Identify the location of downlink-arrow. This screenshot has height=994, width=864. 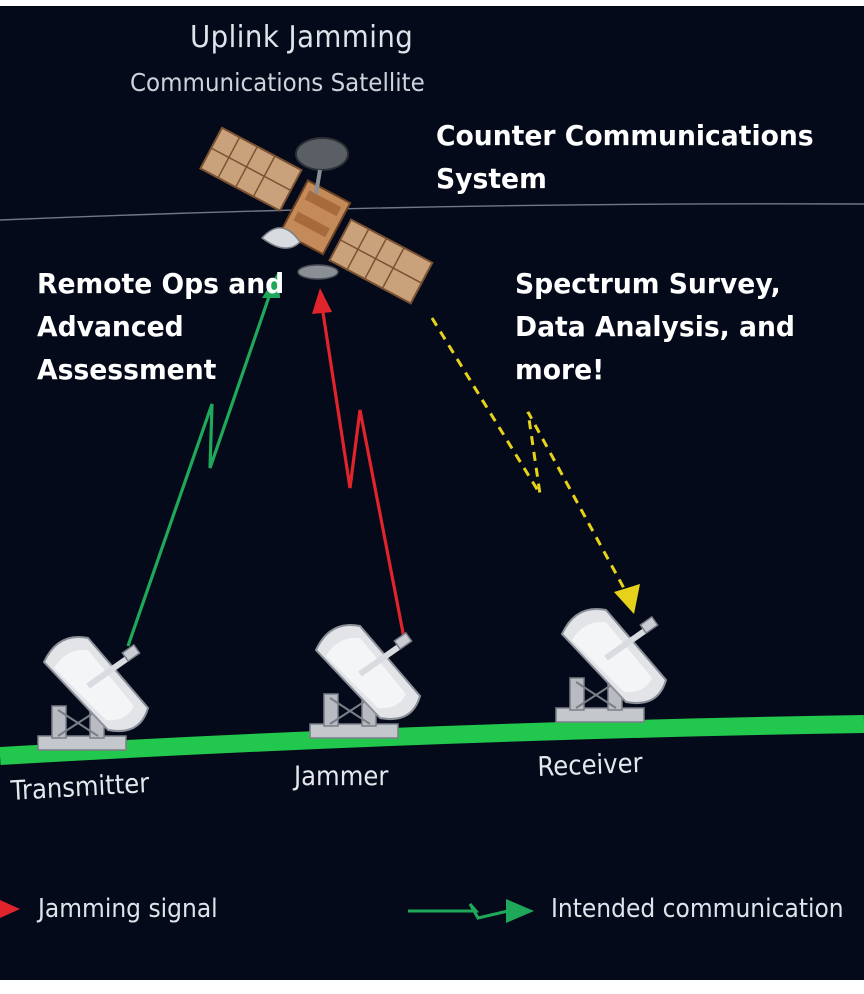
(535, 465).